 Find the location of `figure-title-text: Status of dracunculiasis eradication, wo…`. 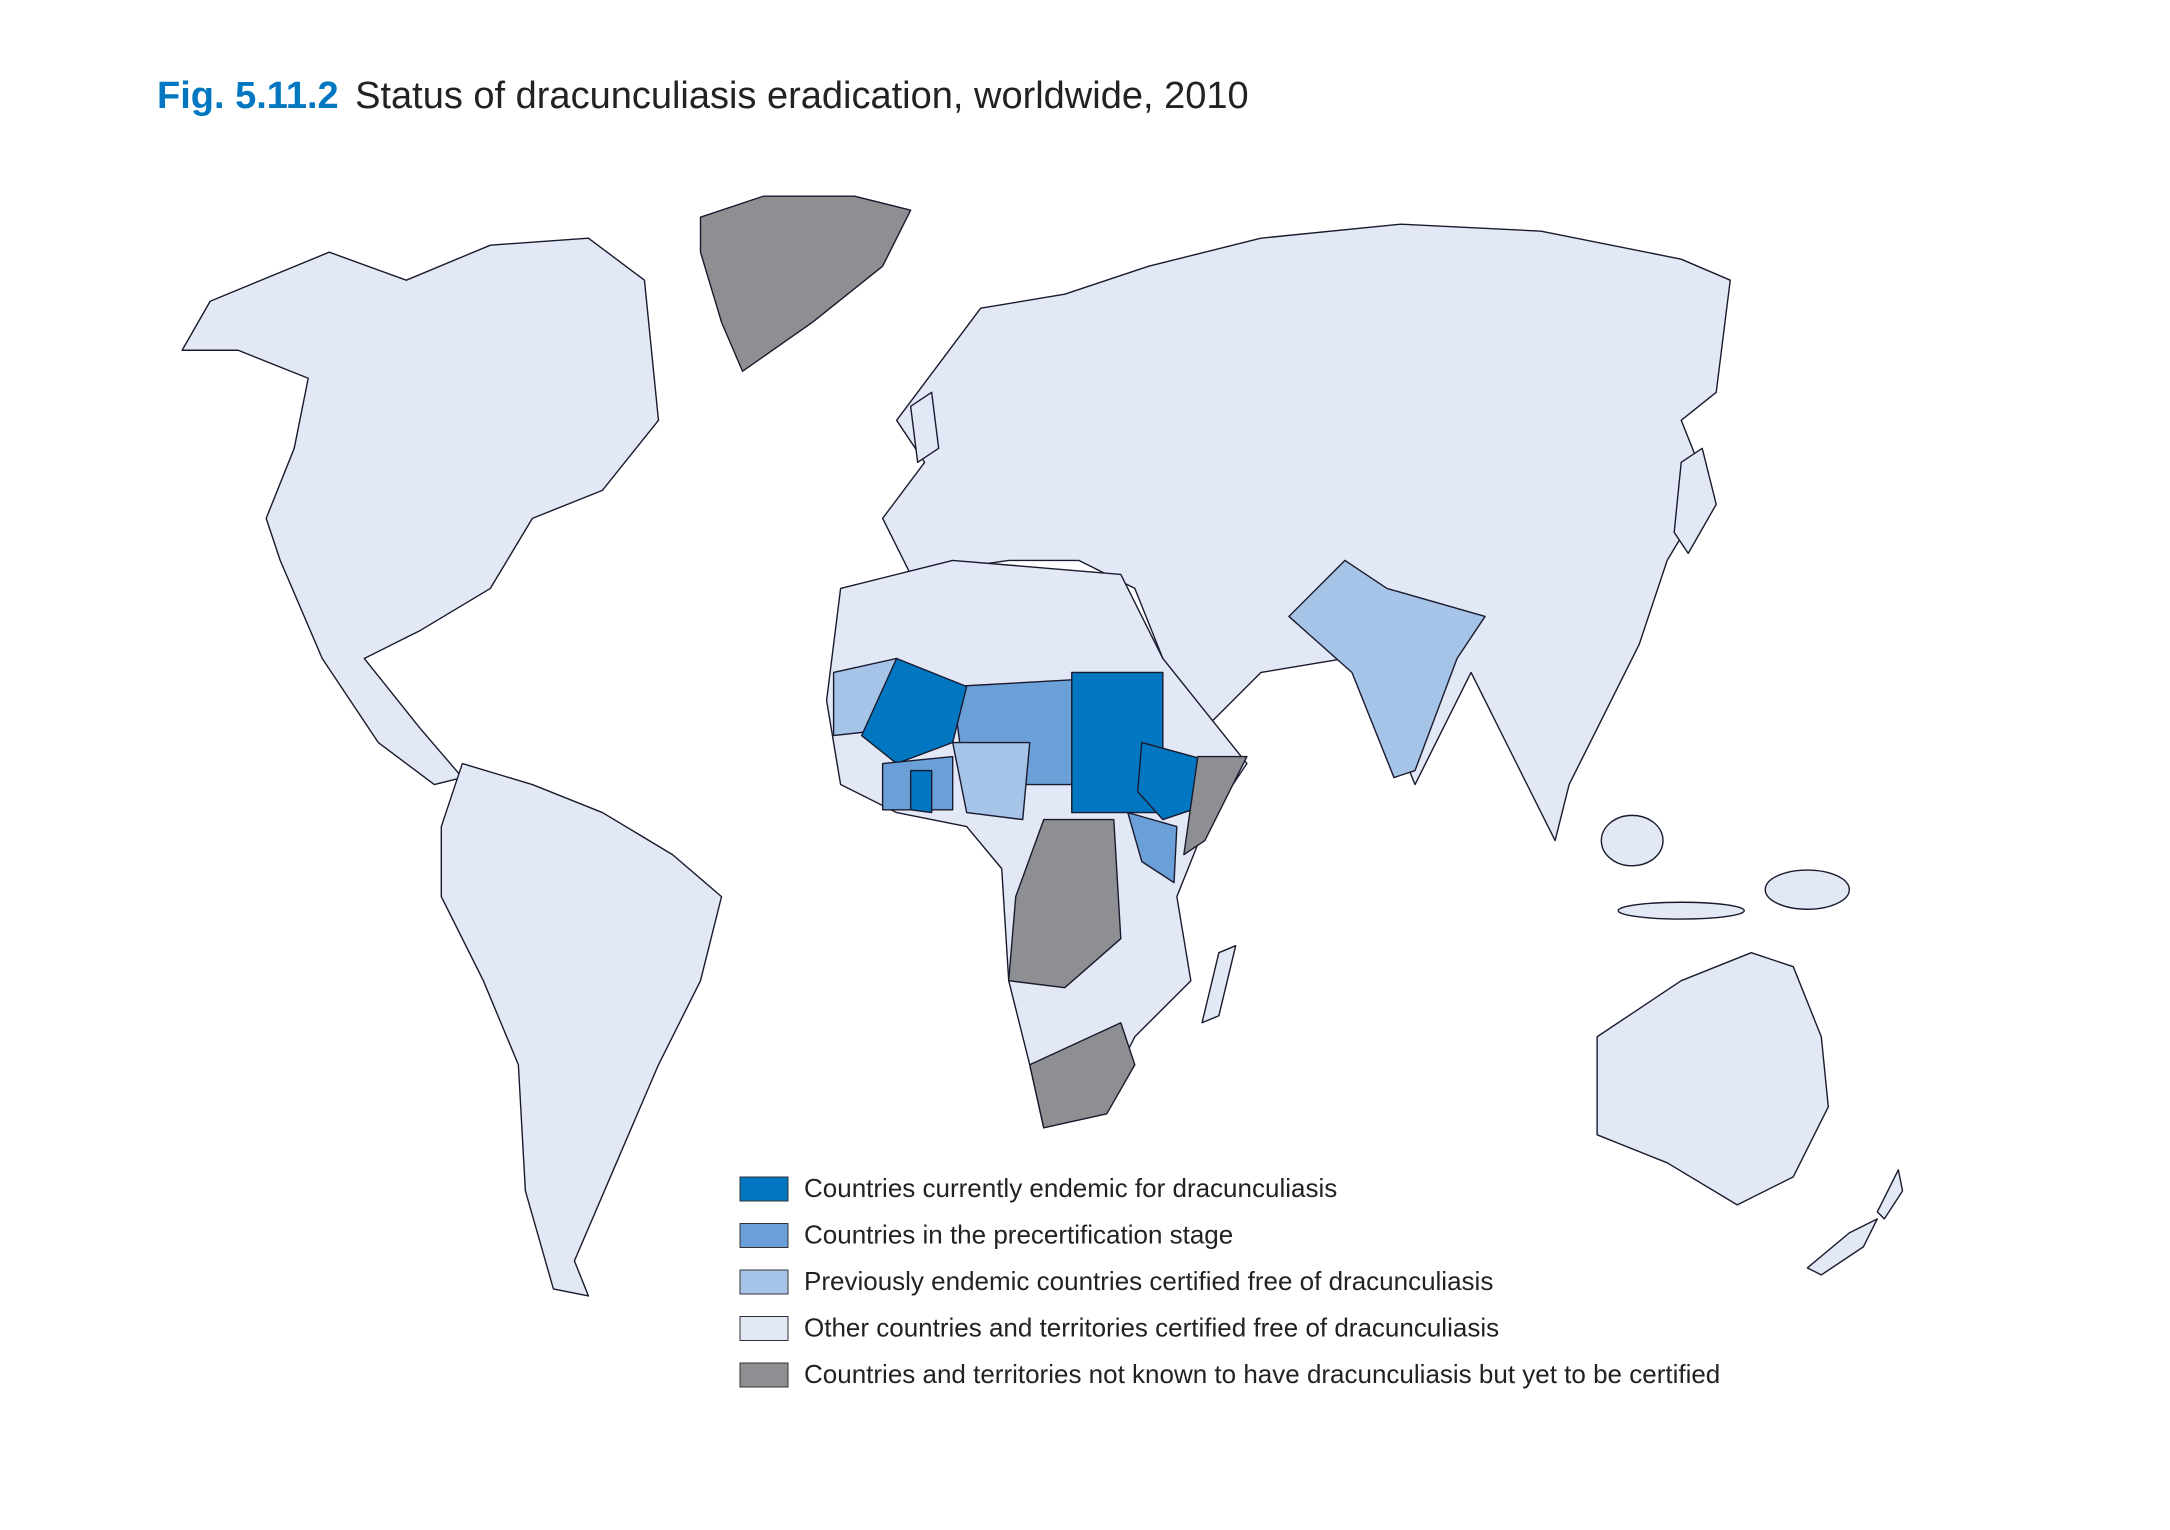

figure-title-text: Status of dracunculiasis eradication, wo… is located at coordinates (802, 96).